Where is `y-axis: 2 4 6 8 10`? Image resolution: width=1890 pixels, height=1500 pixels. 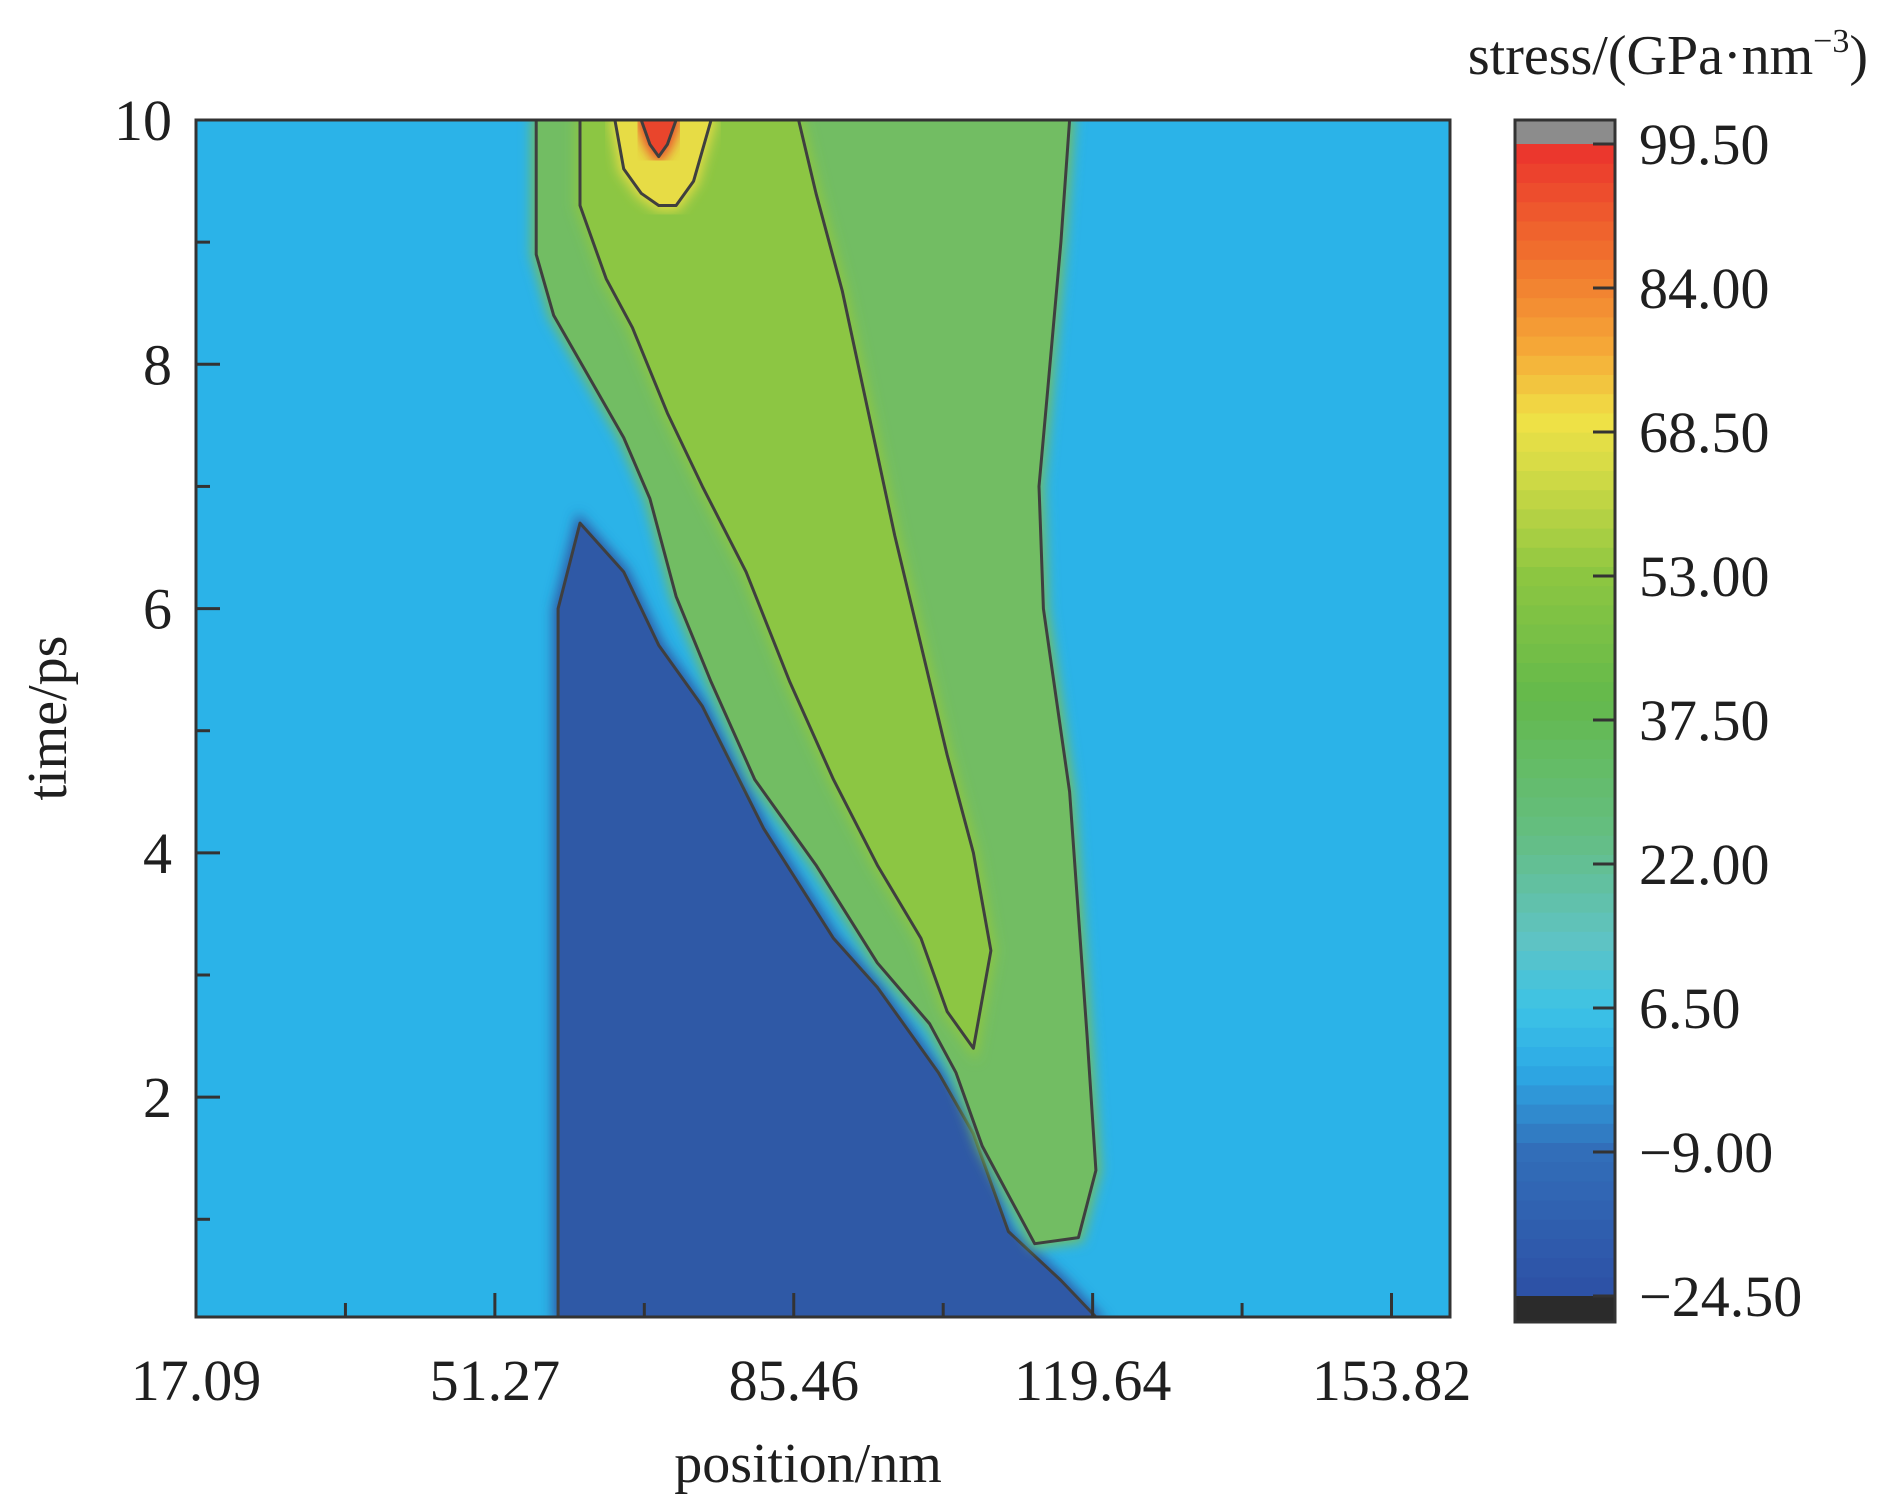
y-axis: 2 4 6 8 10 is located at coordinates (167, 654).